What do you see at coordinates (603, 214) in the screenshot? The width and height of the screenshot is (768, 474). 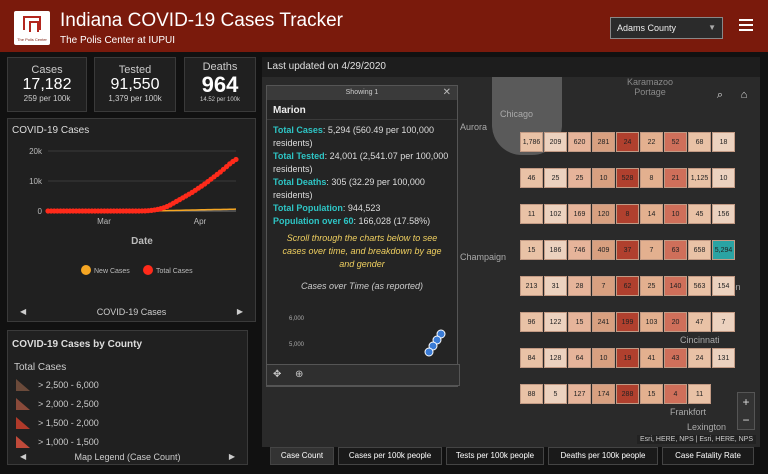 I see `county-cell: 120` at bounding box center [603, 214].